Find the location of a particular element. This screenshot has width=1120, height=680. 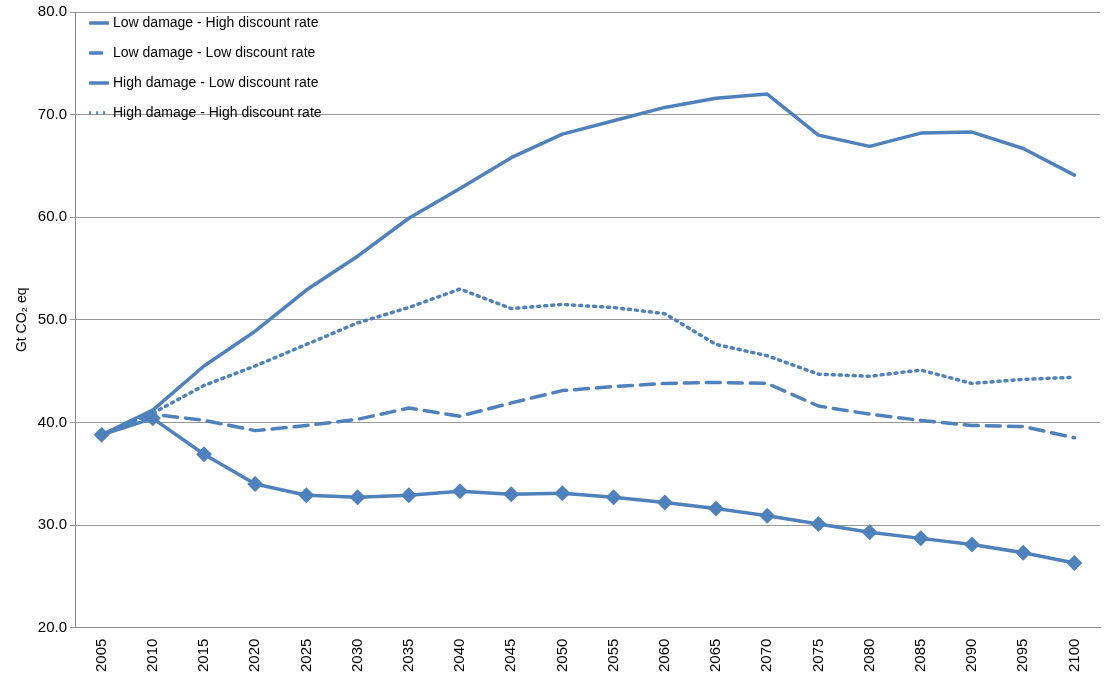

y-tick-label: 30.0 is located at coordinates (52, 524).